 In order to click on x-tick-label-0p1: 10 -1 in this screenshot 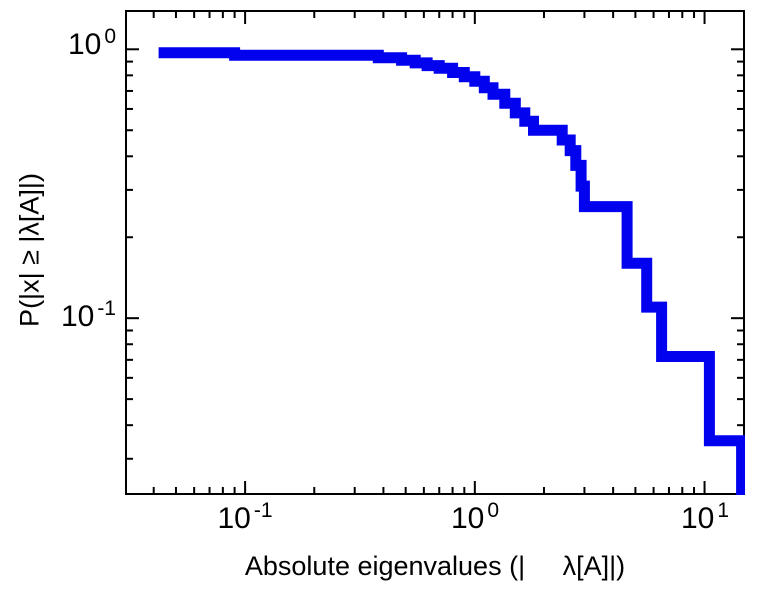, I will do `click(245, 517)`.